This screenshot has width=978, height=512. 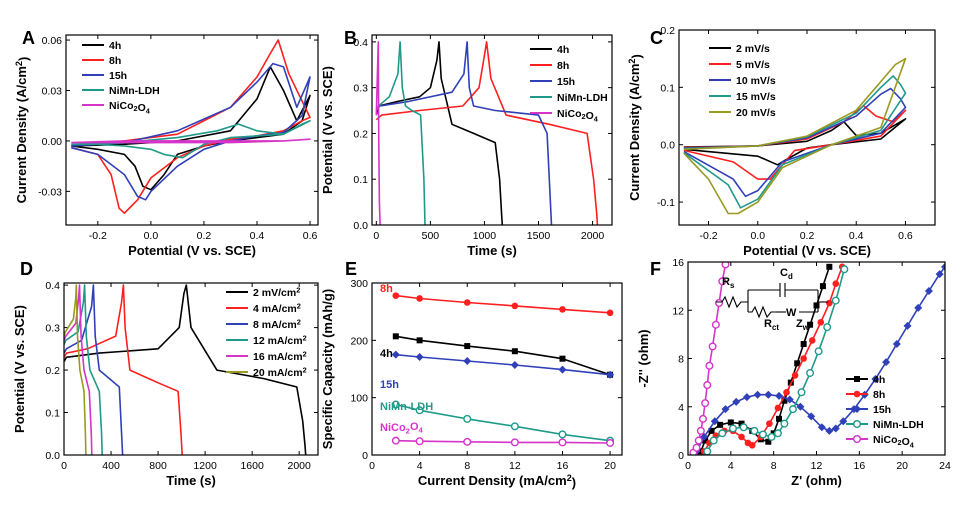 I want to click on legend-label: 5 mV/s, so click(x=753, y=65).